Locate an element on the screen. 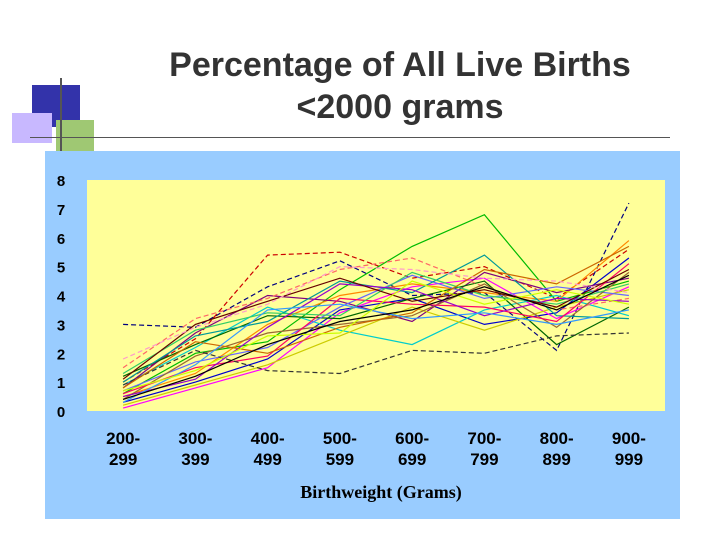 The width and height of the screenshot is (720, 540). slide-title-line-2: <2000 grams is located at coordinates (400, 107).